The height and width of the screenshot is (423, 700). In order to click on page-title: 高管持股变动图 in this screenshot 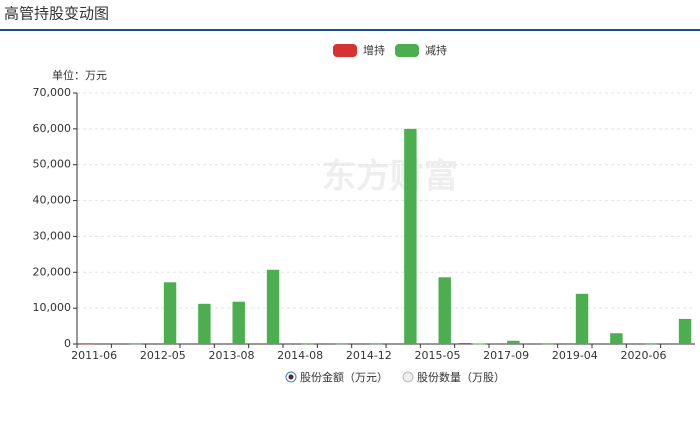, I will do `click(56, 14)`.